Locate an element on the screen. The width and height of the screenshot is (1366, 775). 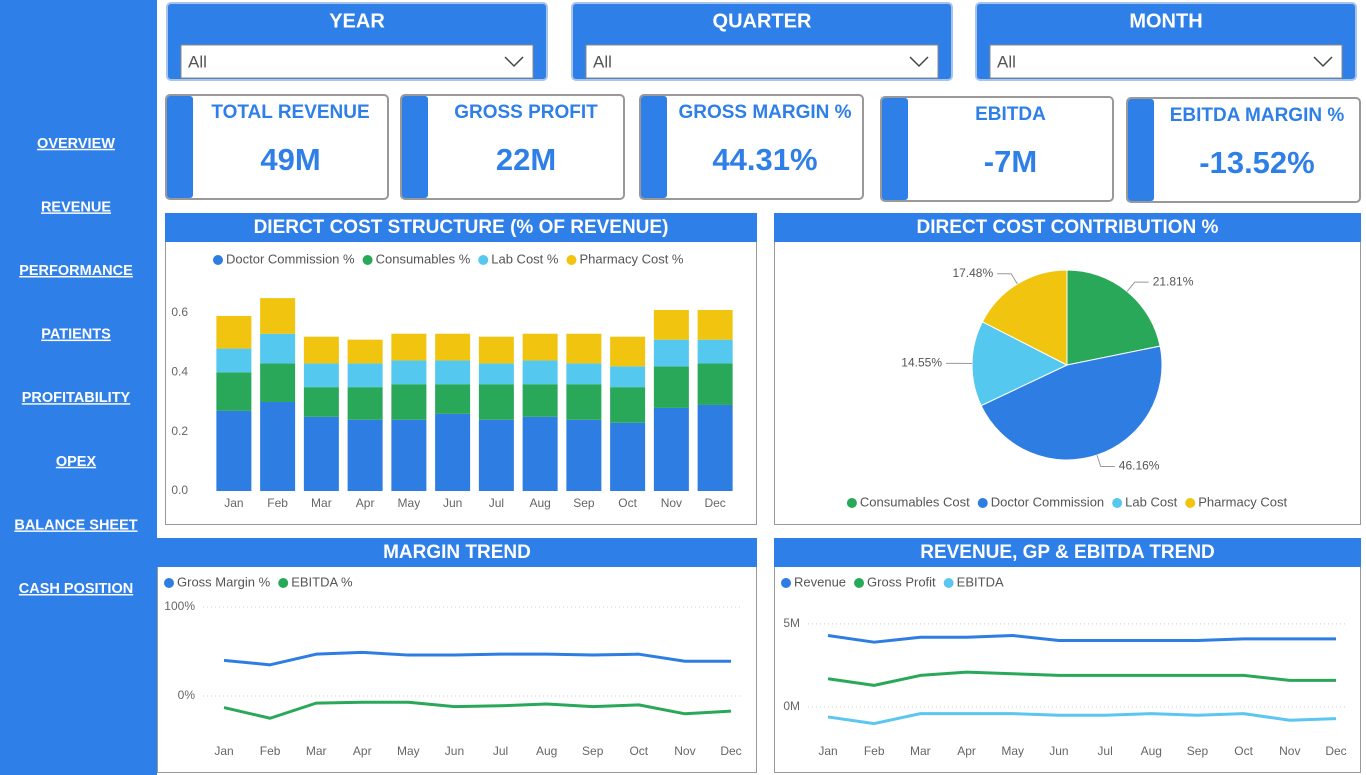
data-label: 14.55% is located at coordinates (921, 363).